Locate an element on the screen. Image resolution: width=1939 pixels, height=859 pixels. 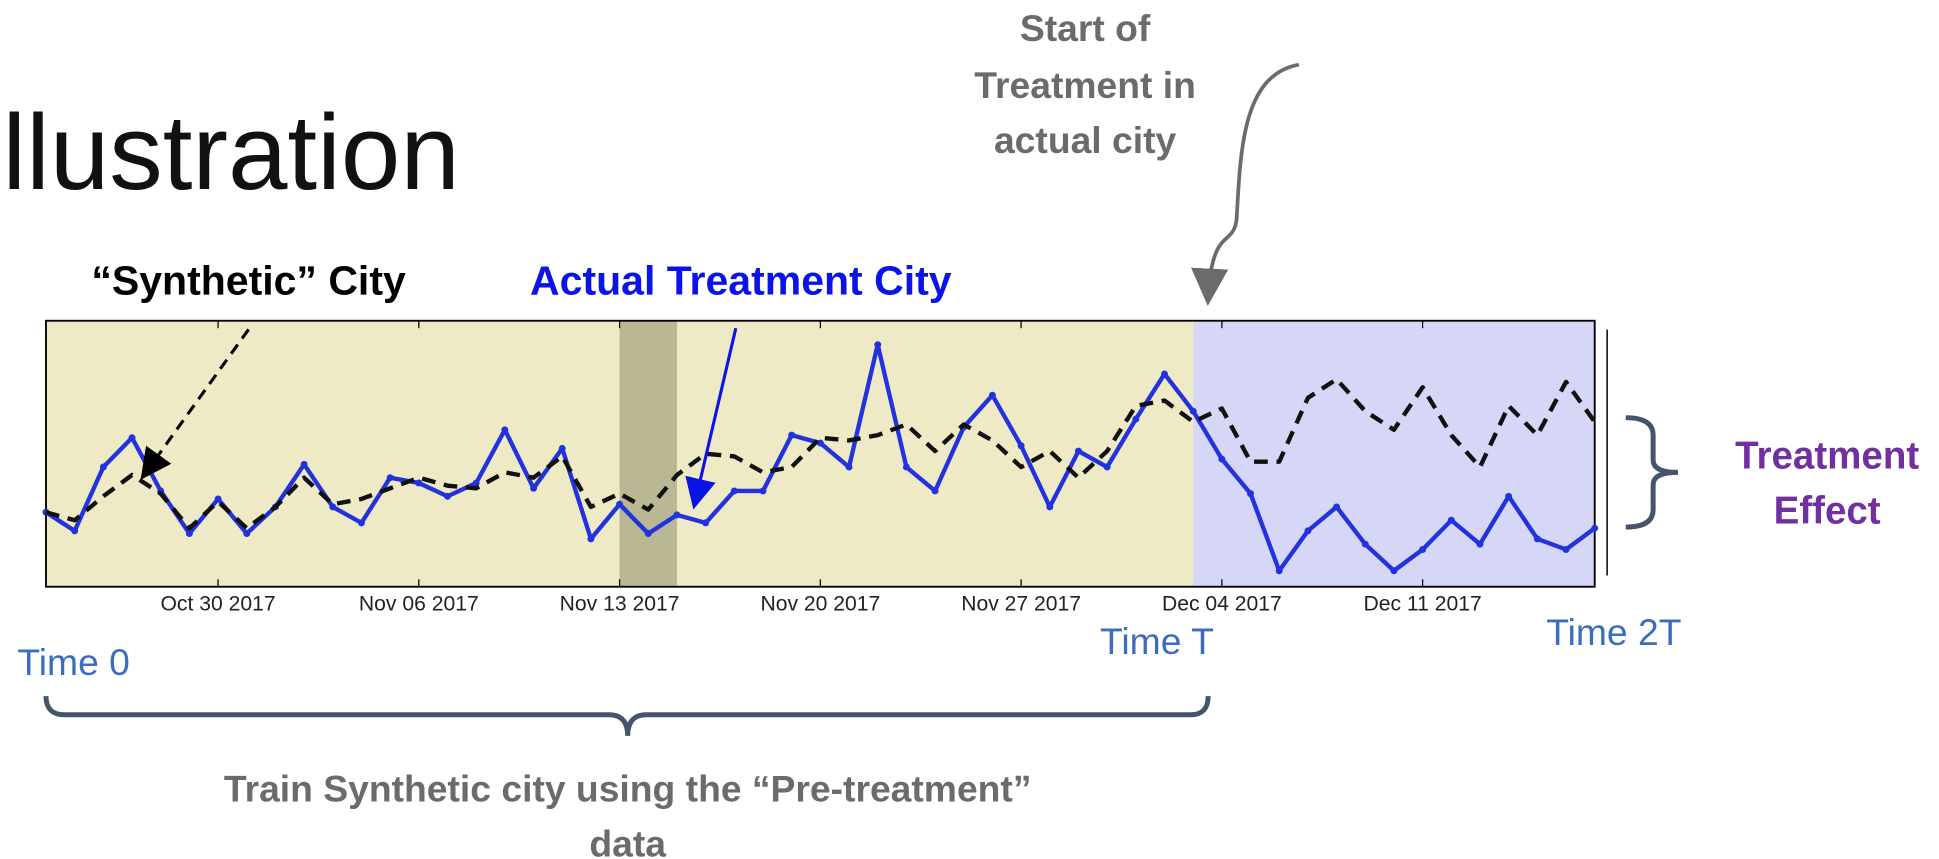
annotation: Time T is located at coordinates (1157, 641).